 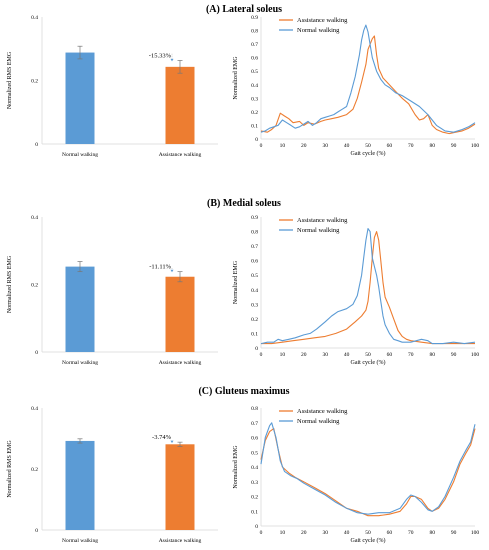 What do you see at coordinates (162, 437) in the screenshot?
I see `percent-change-label: -3.74%` at bounding box center [162, 437].